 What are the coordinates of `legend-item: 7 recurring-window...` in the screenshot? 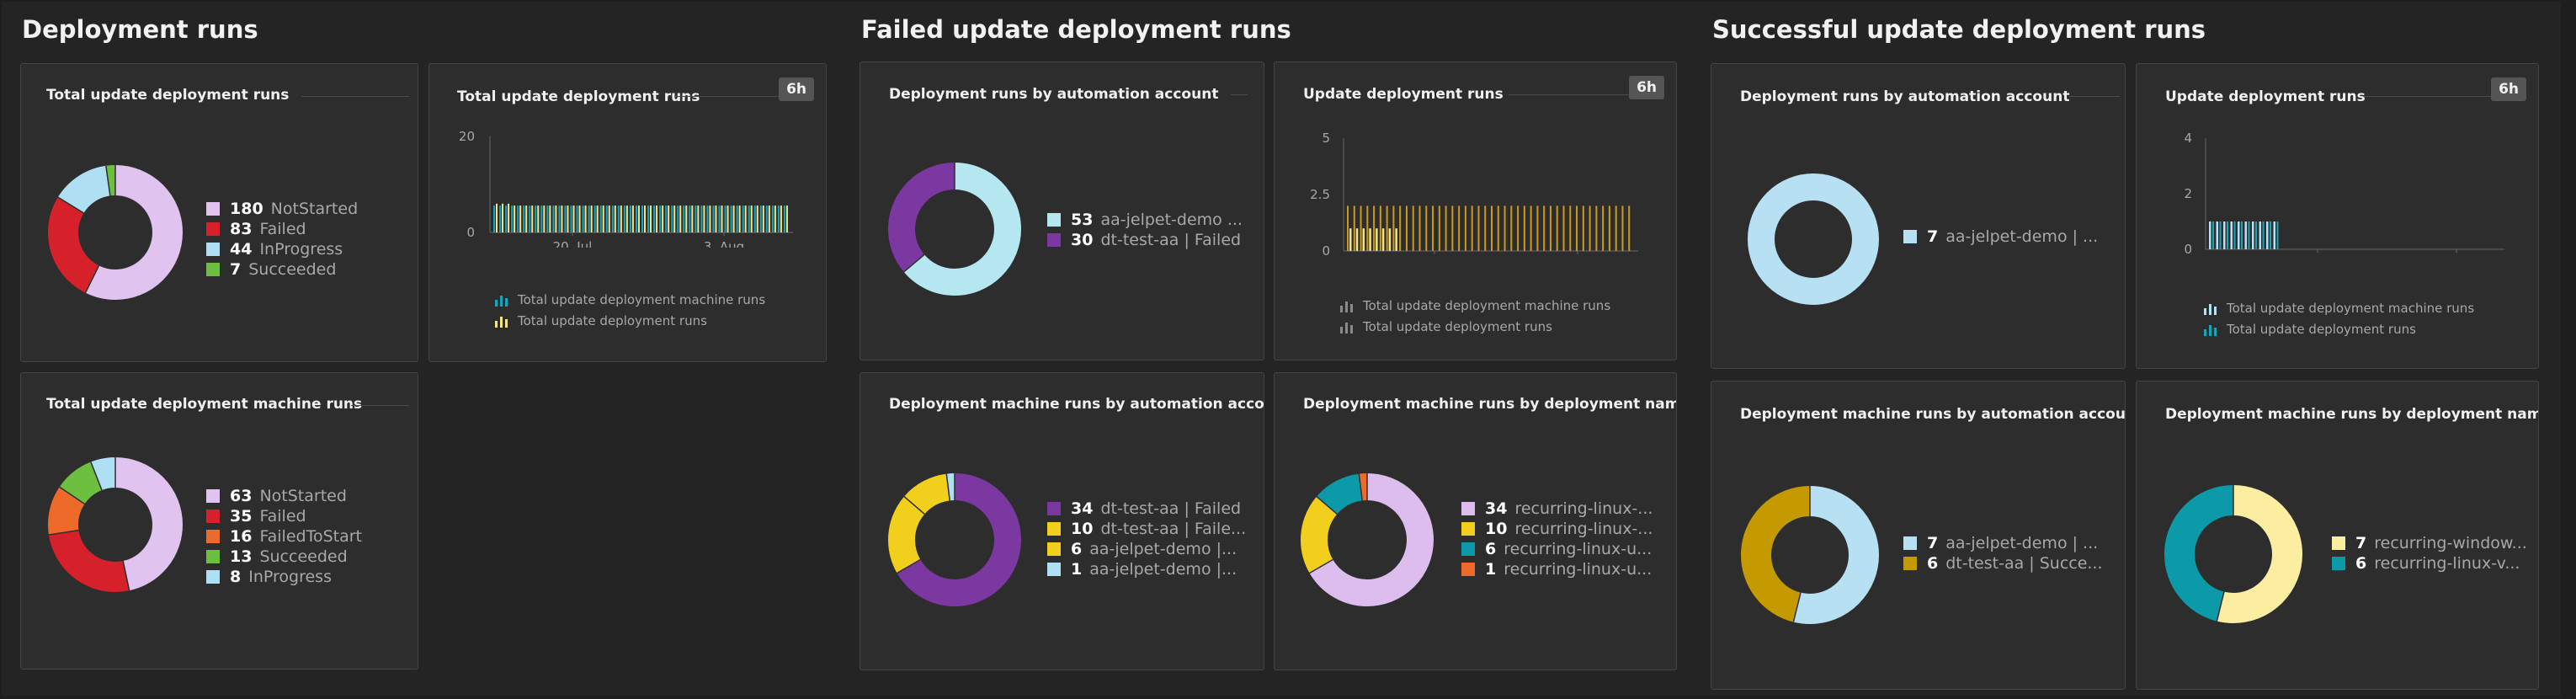 It's located at (2430, 543).